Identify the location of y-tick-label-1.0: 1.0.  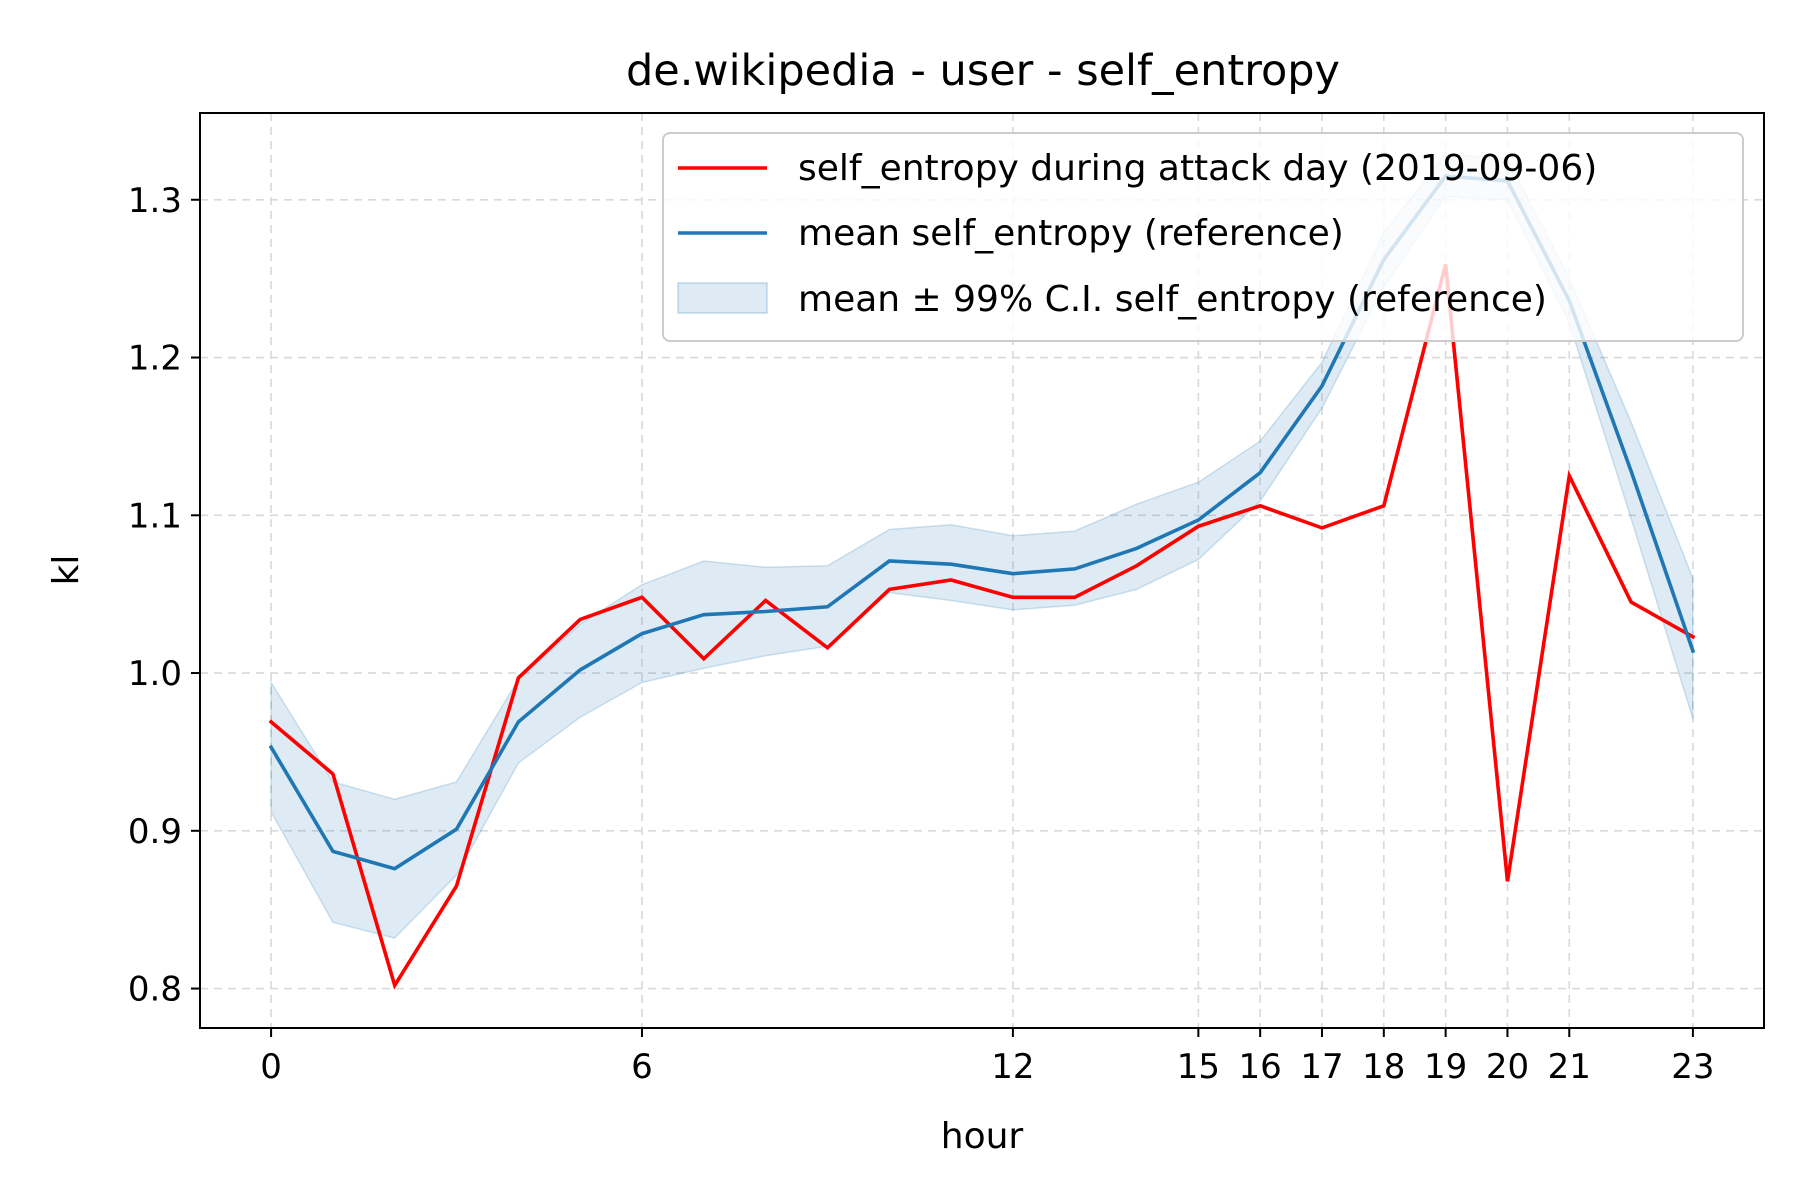
(155, 674).